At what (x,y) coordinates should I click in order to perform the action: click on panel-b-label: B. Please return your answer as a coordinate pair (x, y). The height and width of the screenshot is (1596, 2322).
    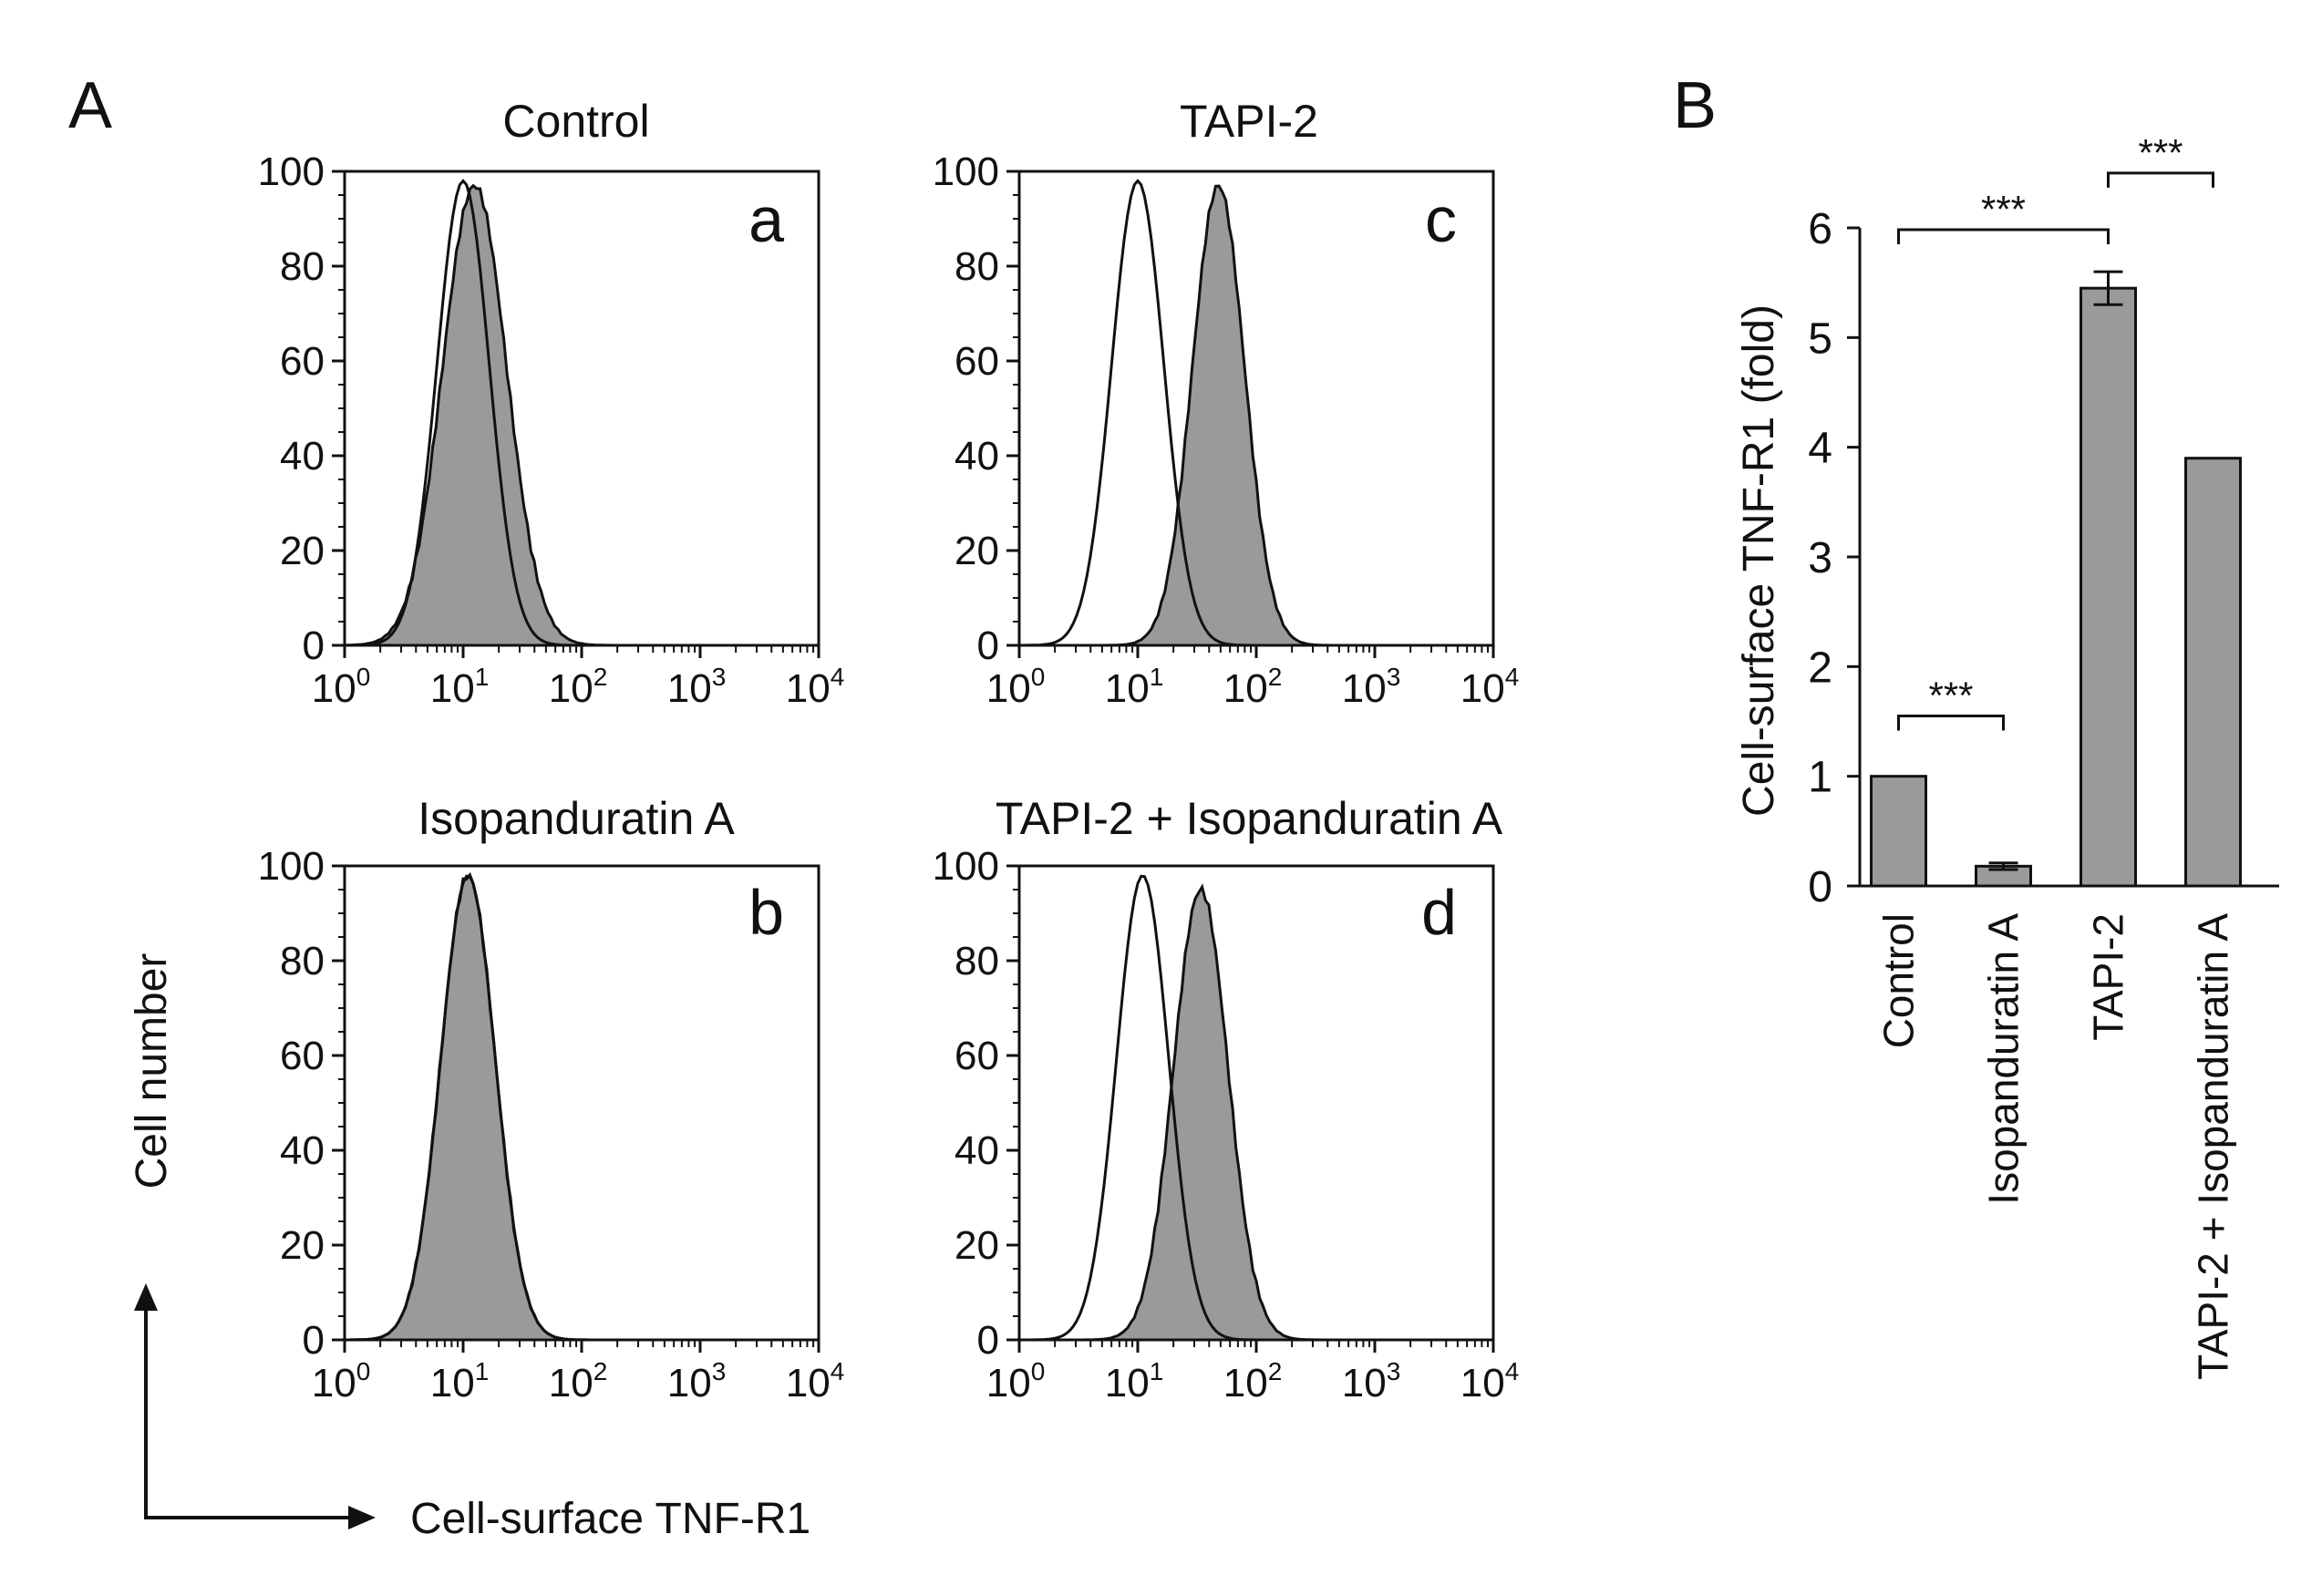
    Looking at the image, I should click on (1695, 105).